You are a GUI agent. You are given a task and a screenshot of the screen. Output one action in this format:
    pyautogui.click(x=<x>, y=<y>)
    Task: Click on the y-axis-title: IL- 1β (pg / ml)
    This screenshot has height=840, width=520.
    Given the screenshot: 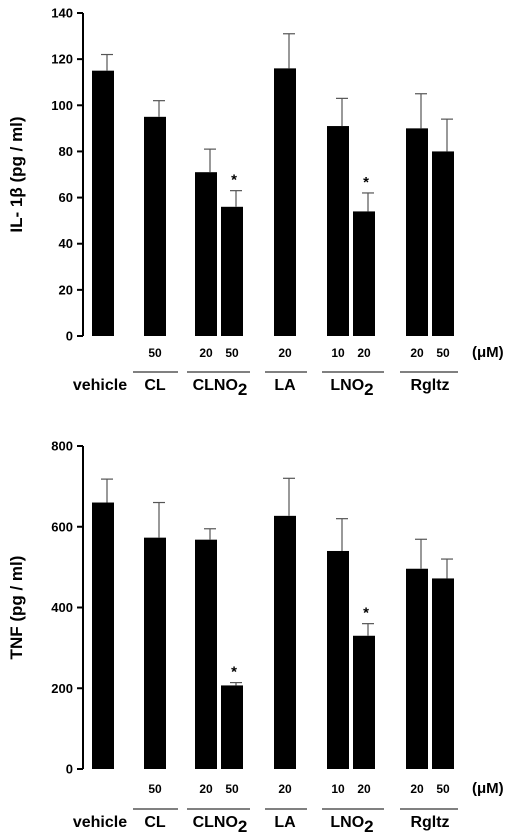 What is the action you would take?
    pyautogui.click(x=16, y=174)
    